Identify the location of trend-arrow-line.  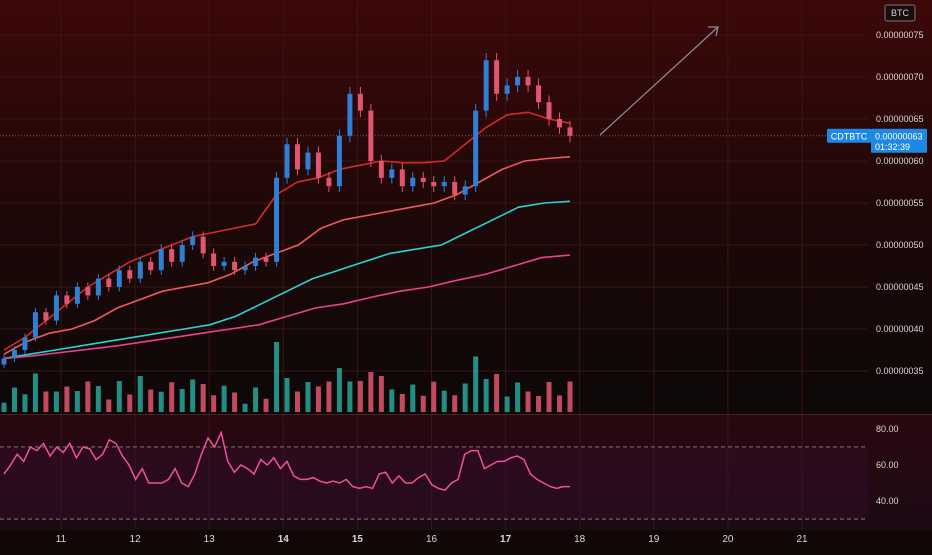
(659, 81).